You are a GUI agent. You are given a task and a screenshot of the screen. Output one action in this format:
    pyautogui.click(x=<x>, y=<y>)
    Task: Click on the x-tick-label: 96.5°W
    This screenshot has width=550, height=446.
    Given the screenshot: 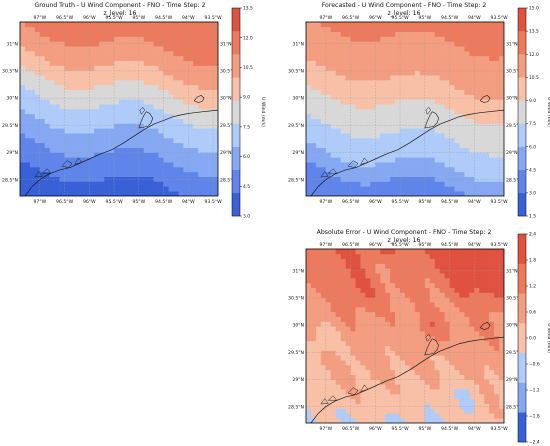 What is the action you would take?
    pyautogui.click(x=351, y=245)
    